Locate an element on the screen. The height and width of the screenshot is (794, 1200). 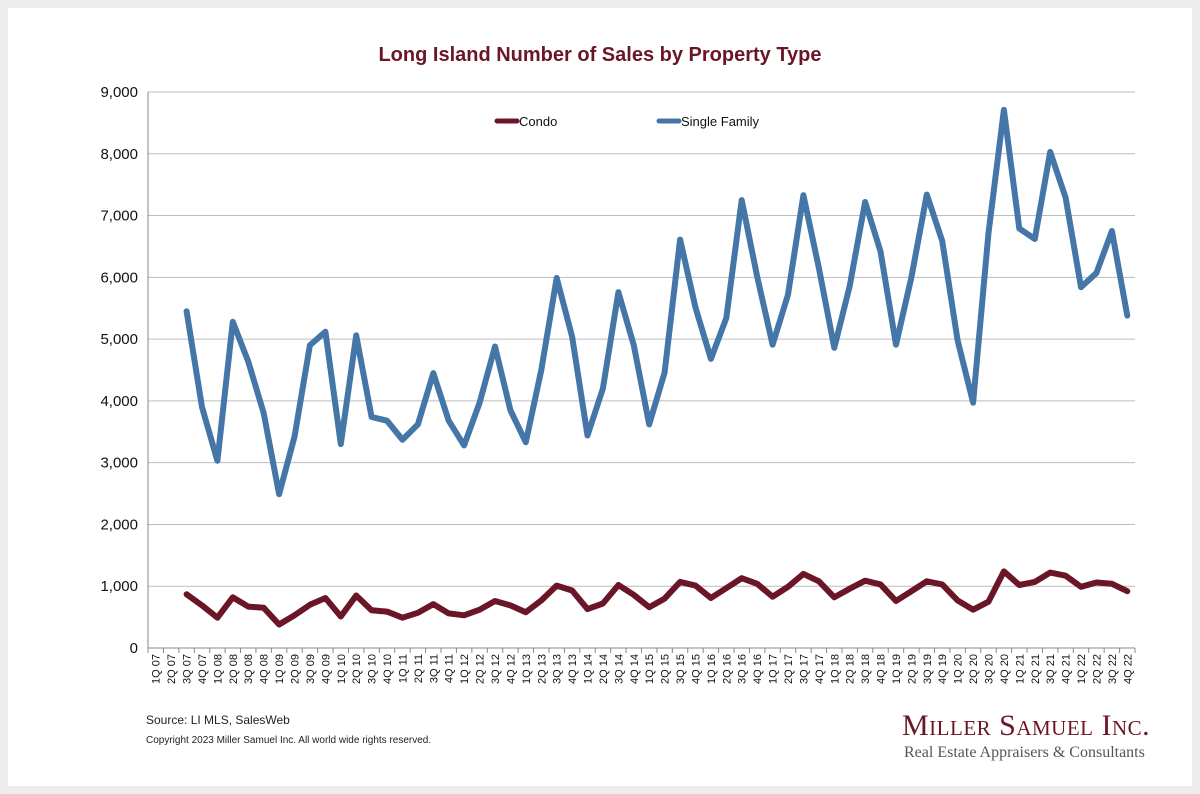
x-tick-label: 1Q 11 is located at coordinates (403, 668).